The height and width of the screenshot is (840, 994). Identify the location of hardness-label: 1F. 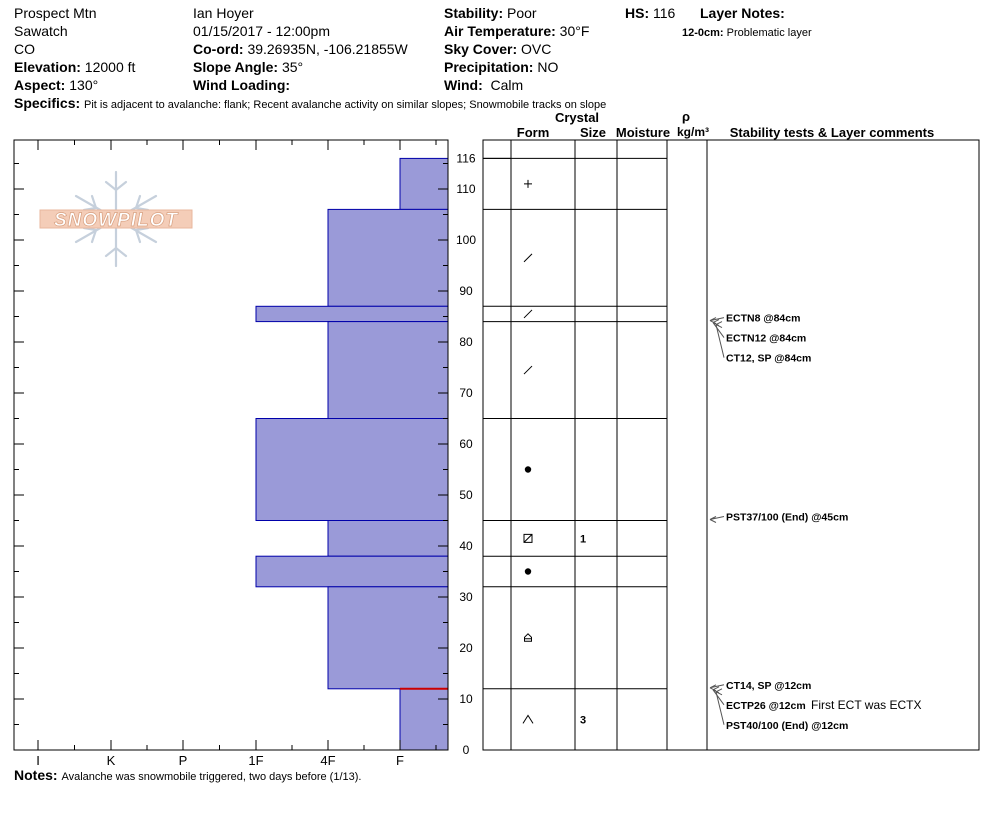
(255, 760).